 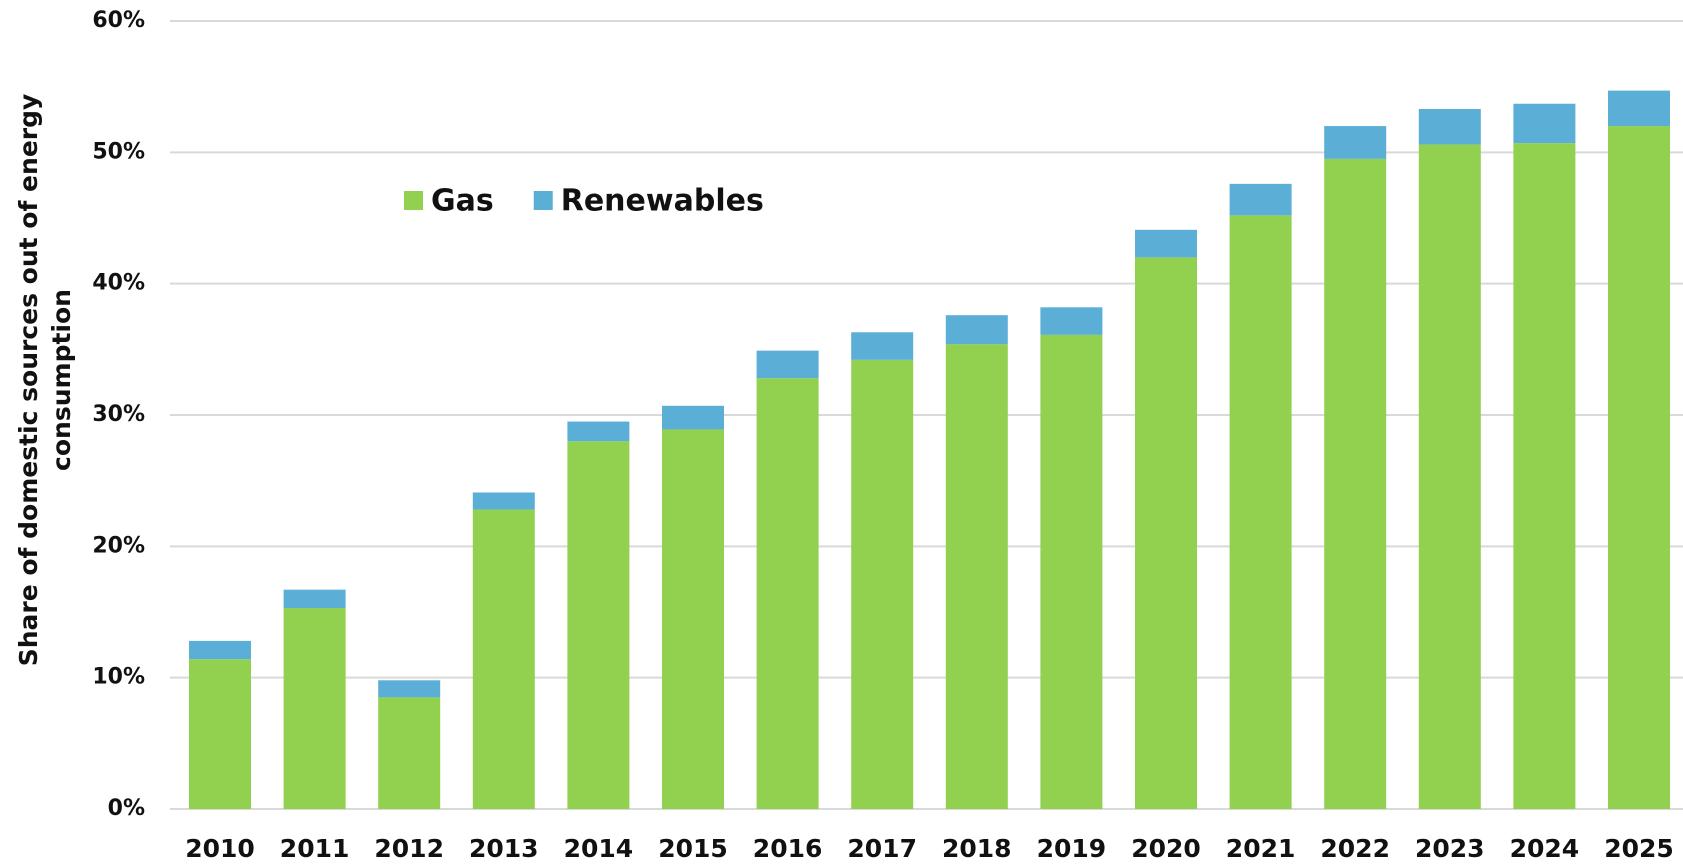 What do you see at coordinates (599, 848) in the screenshot?
I see `x-tick-label: 2014` at bounding box center [599, 848].